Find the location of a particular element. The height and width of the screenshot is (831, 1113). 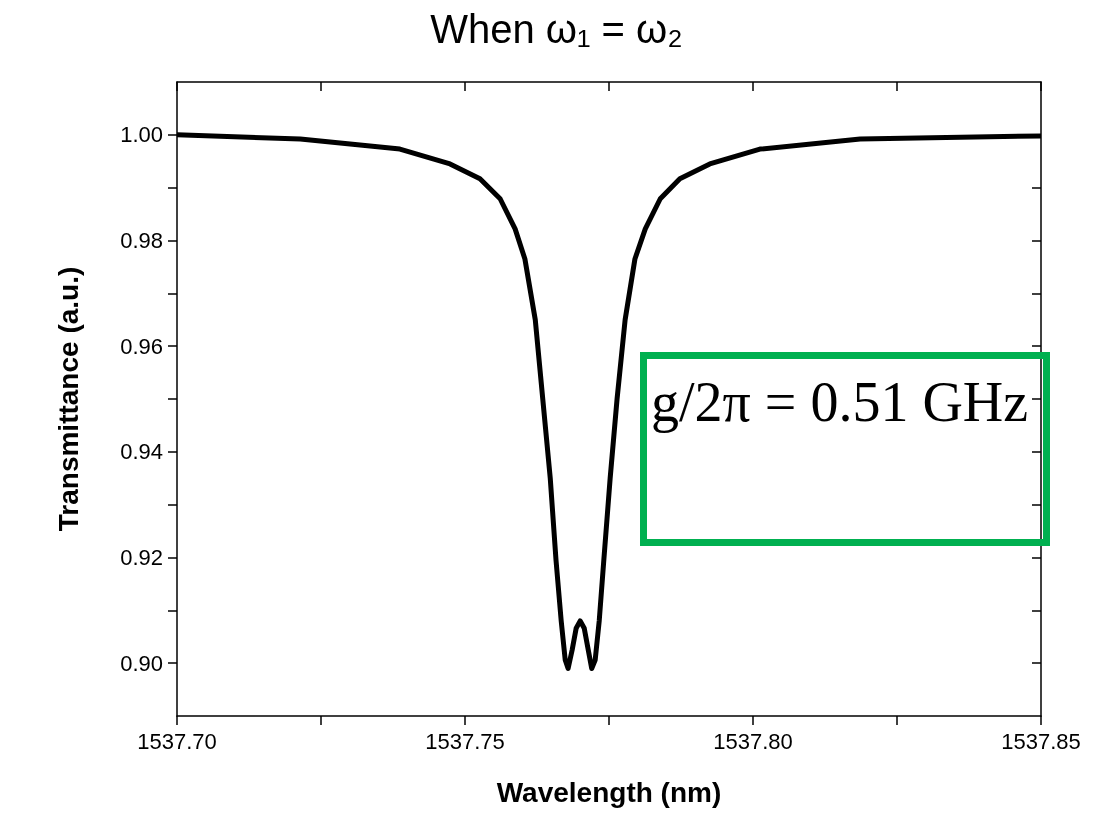

y-axis-title: Transmittance (a.u.) is located at coordinates (68, 399).